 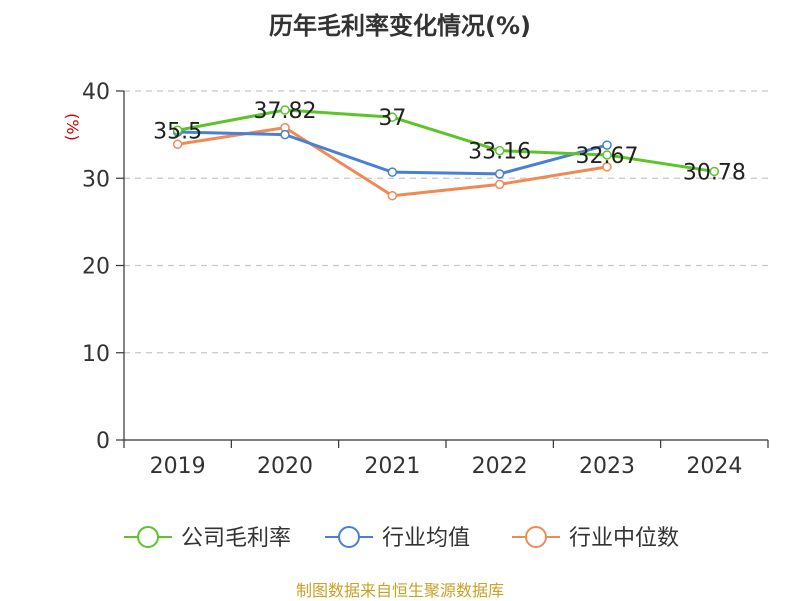 What do you see at coordinates (500, 466) in the screenshot?
I see `x-tick-label: 2022` at bounding box center [500, 466].